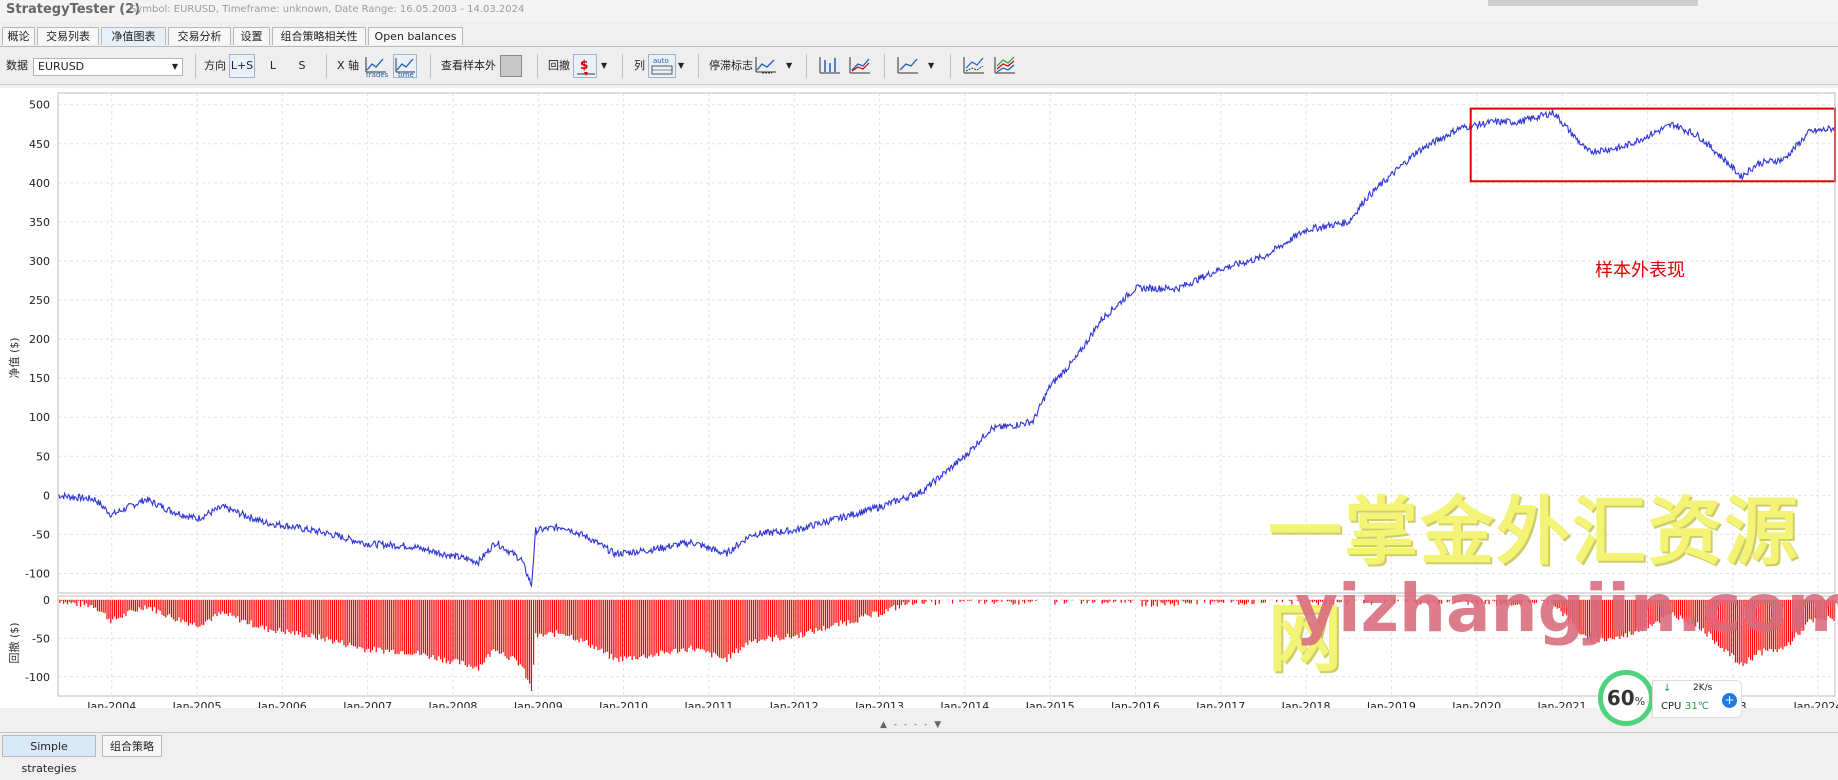 The width and height of the screenshot is (1838, 780). Describe the element at coordinates (348, 65) in the screenshot. I see `xaxis-label: X 轴` at that location.